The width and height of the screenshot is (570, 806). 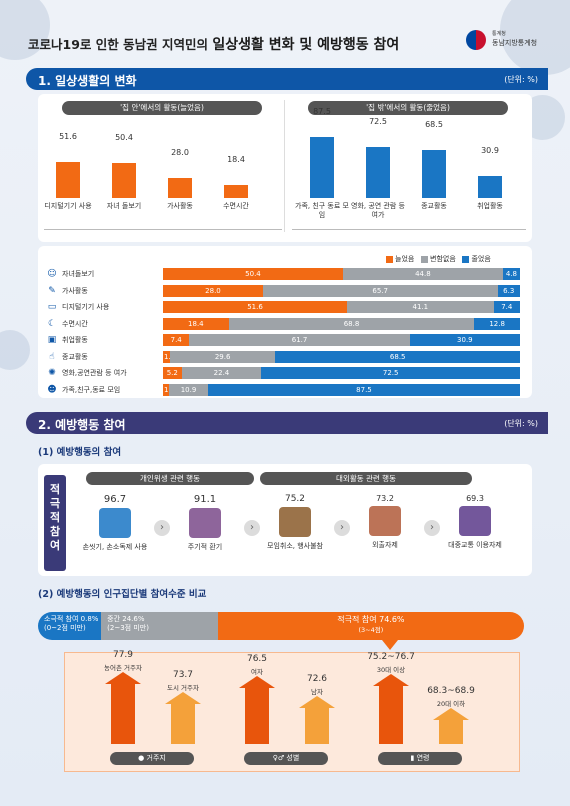 I want to click on column-label: 디지털기기 사용, so click(x=68, y=206).